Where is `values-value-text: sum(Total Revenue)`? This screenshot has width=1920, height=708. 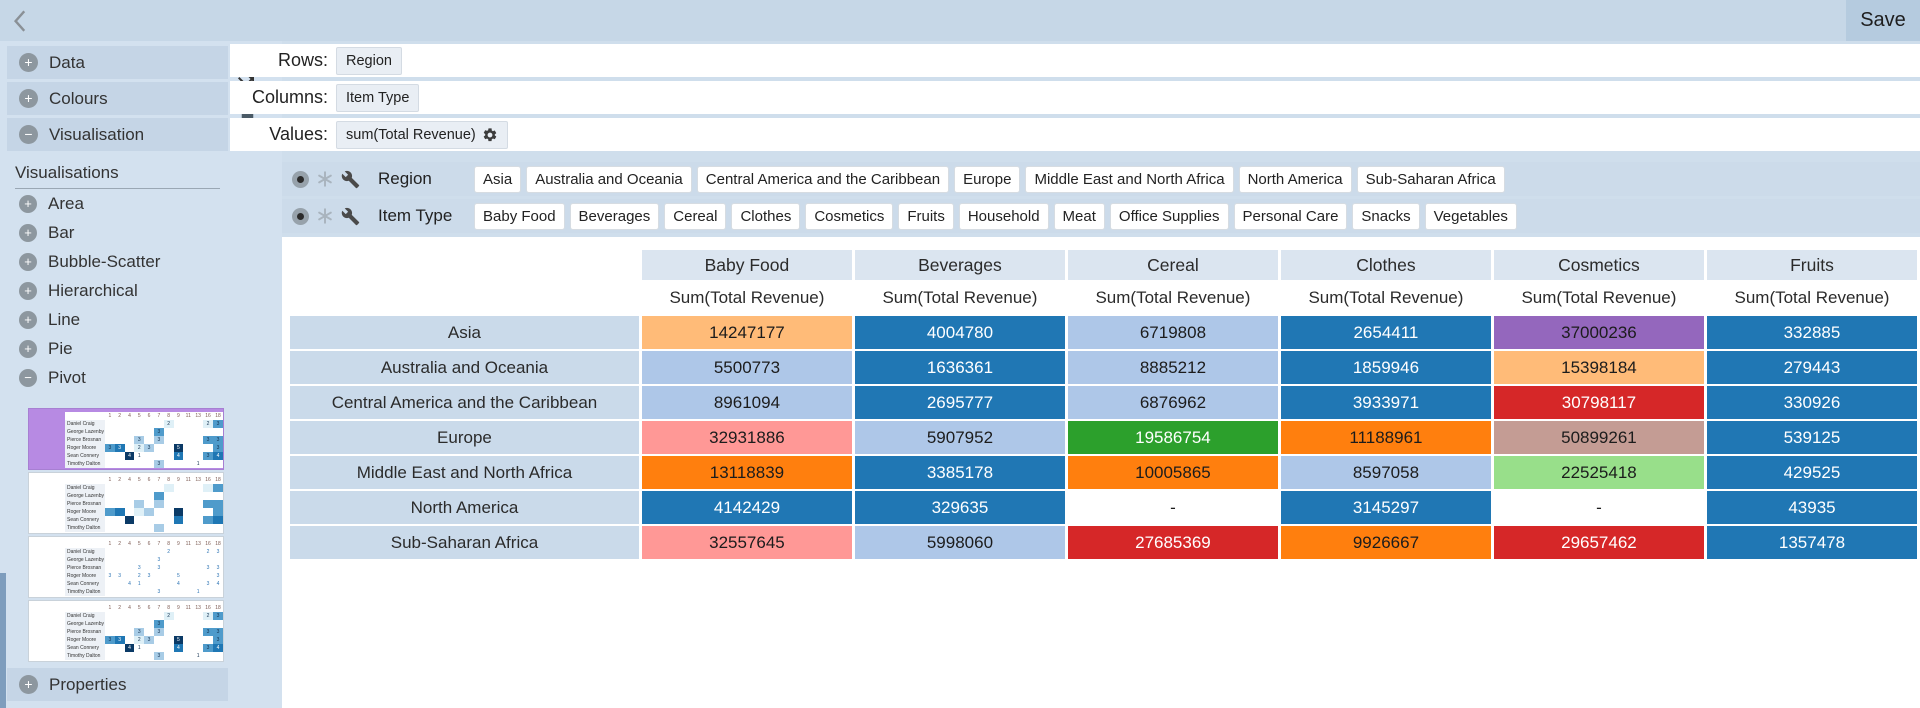 values-value-text: sum(Total Revenue) is located at coordinates (411, 134).